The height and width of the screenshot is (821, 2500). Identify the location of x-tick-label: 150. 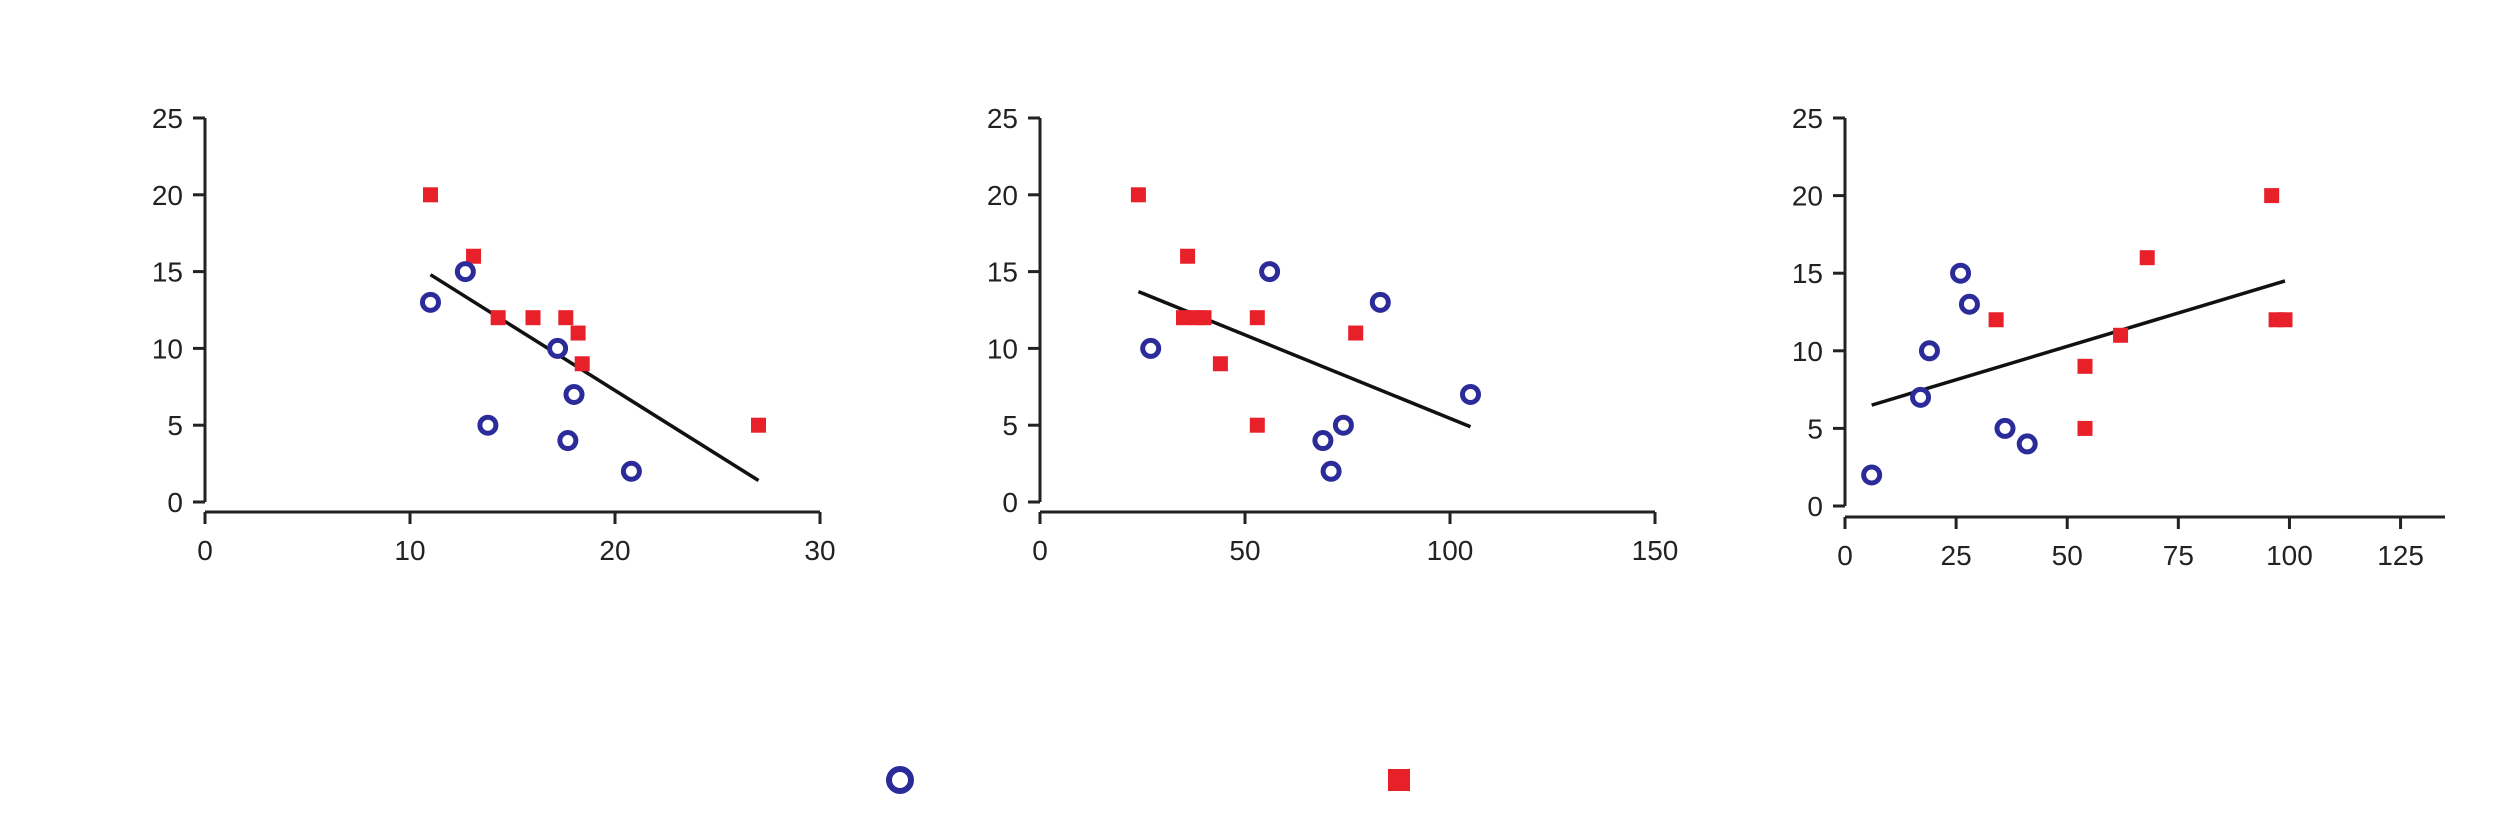
(1655, 550).